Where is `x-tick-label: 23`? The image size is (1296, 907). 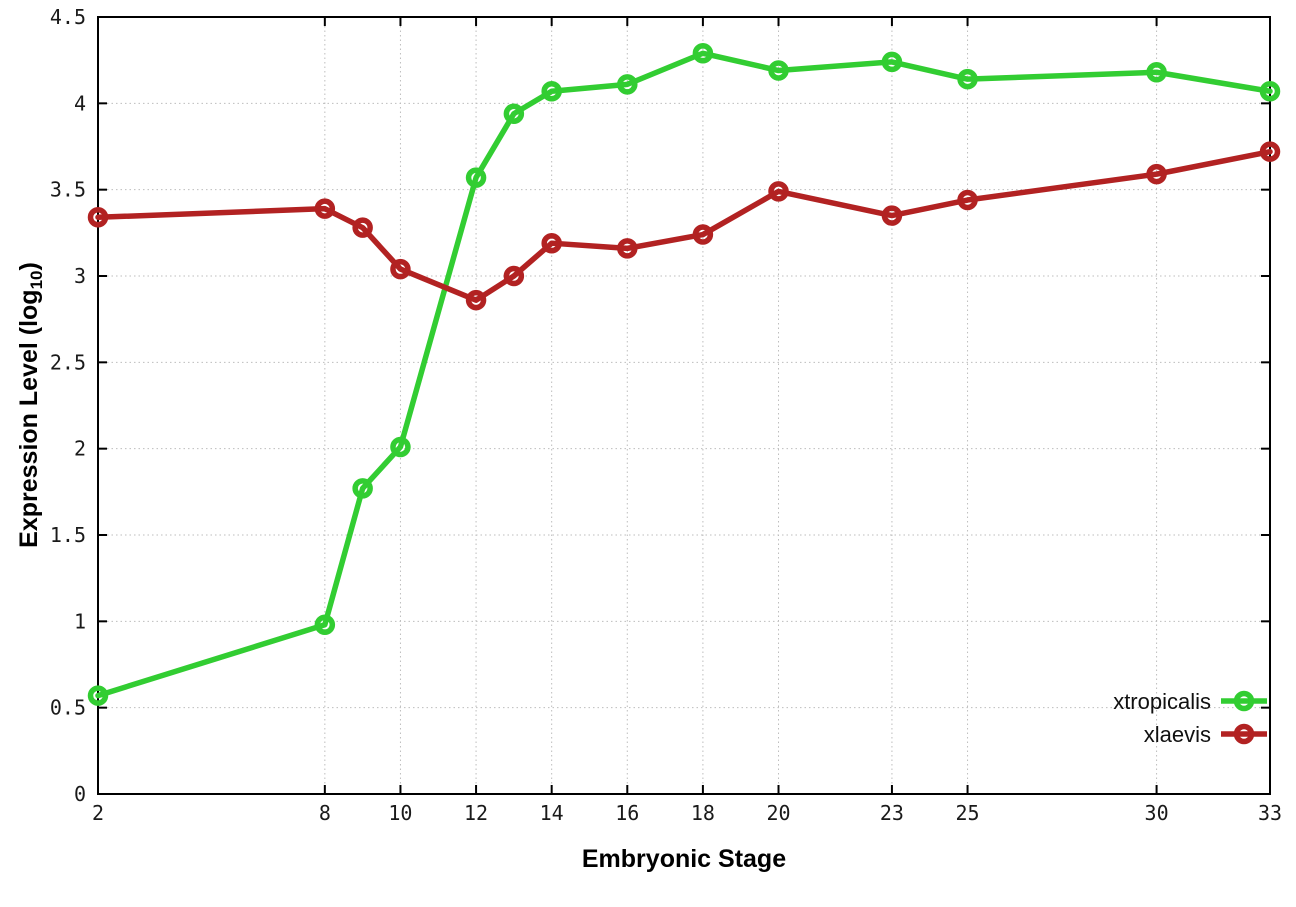 x-tick-label: 23 is located at coordinates (892, 813).